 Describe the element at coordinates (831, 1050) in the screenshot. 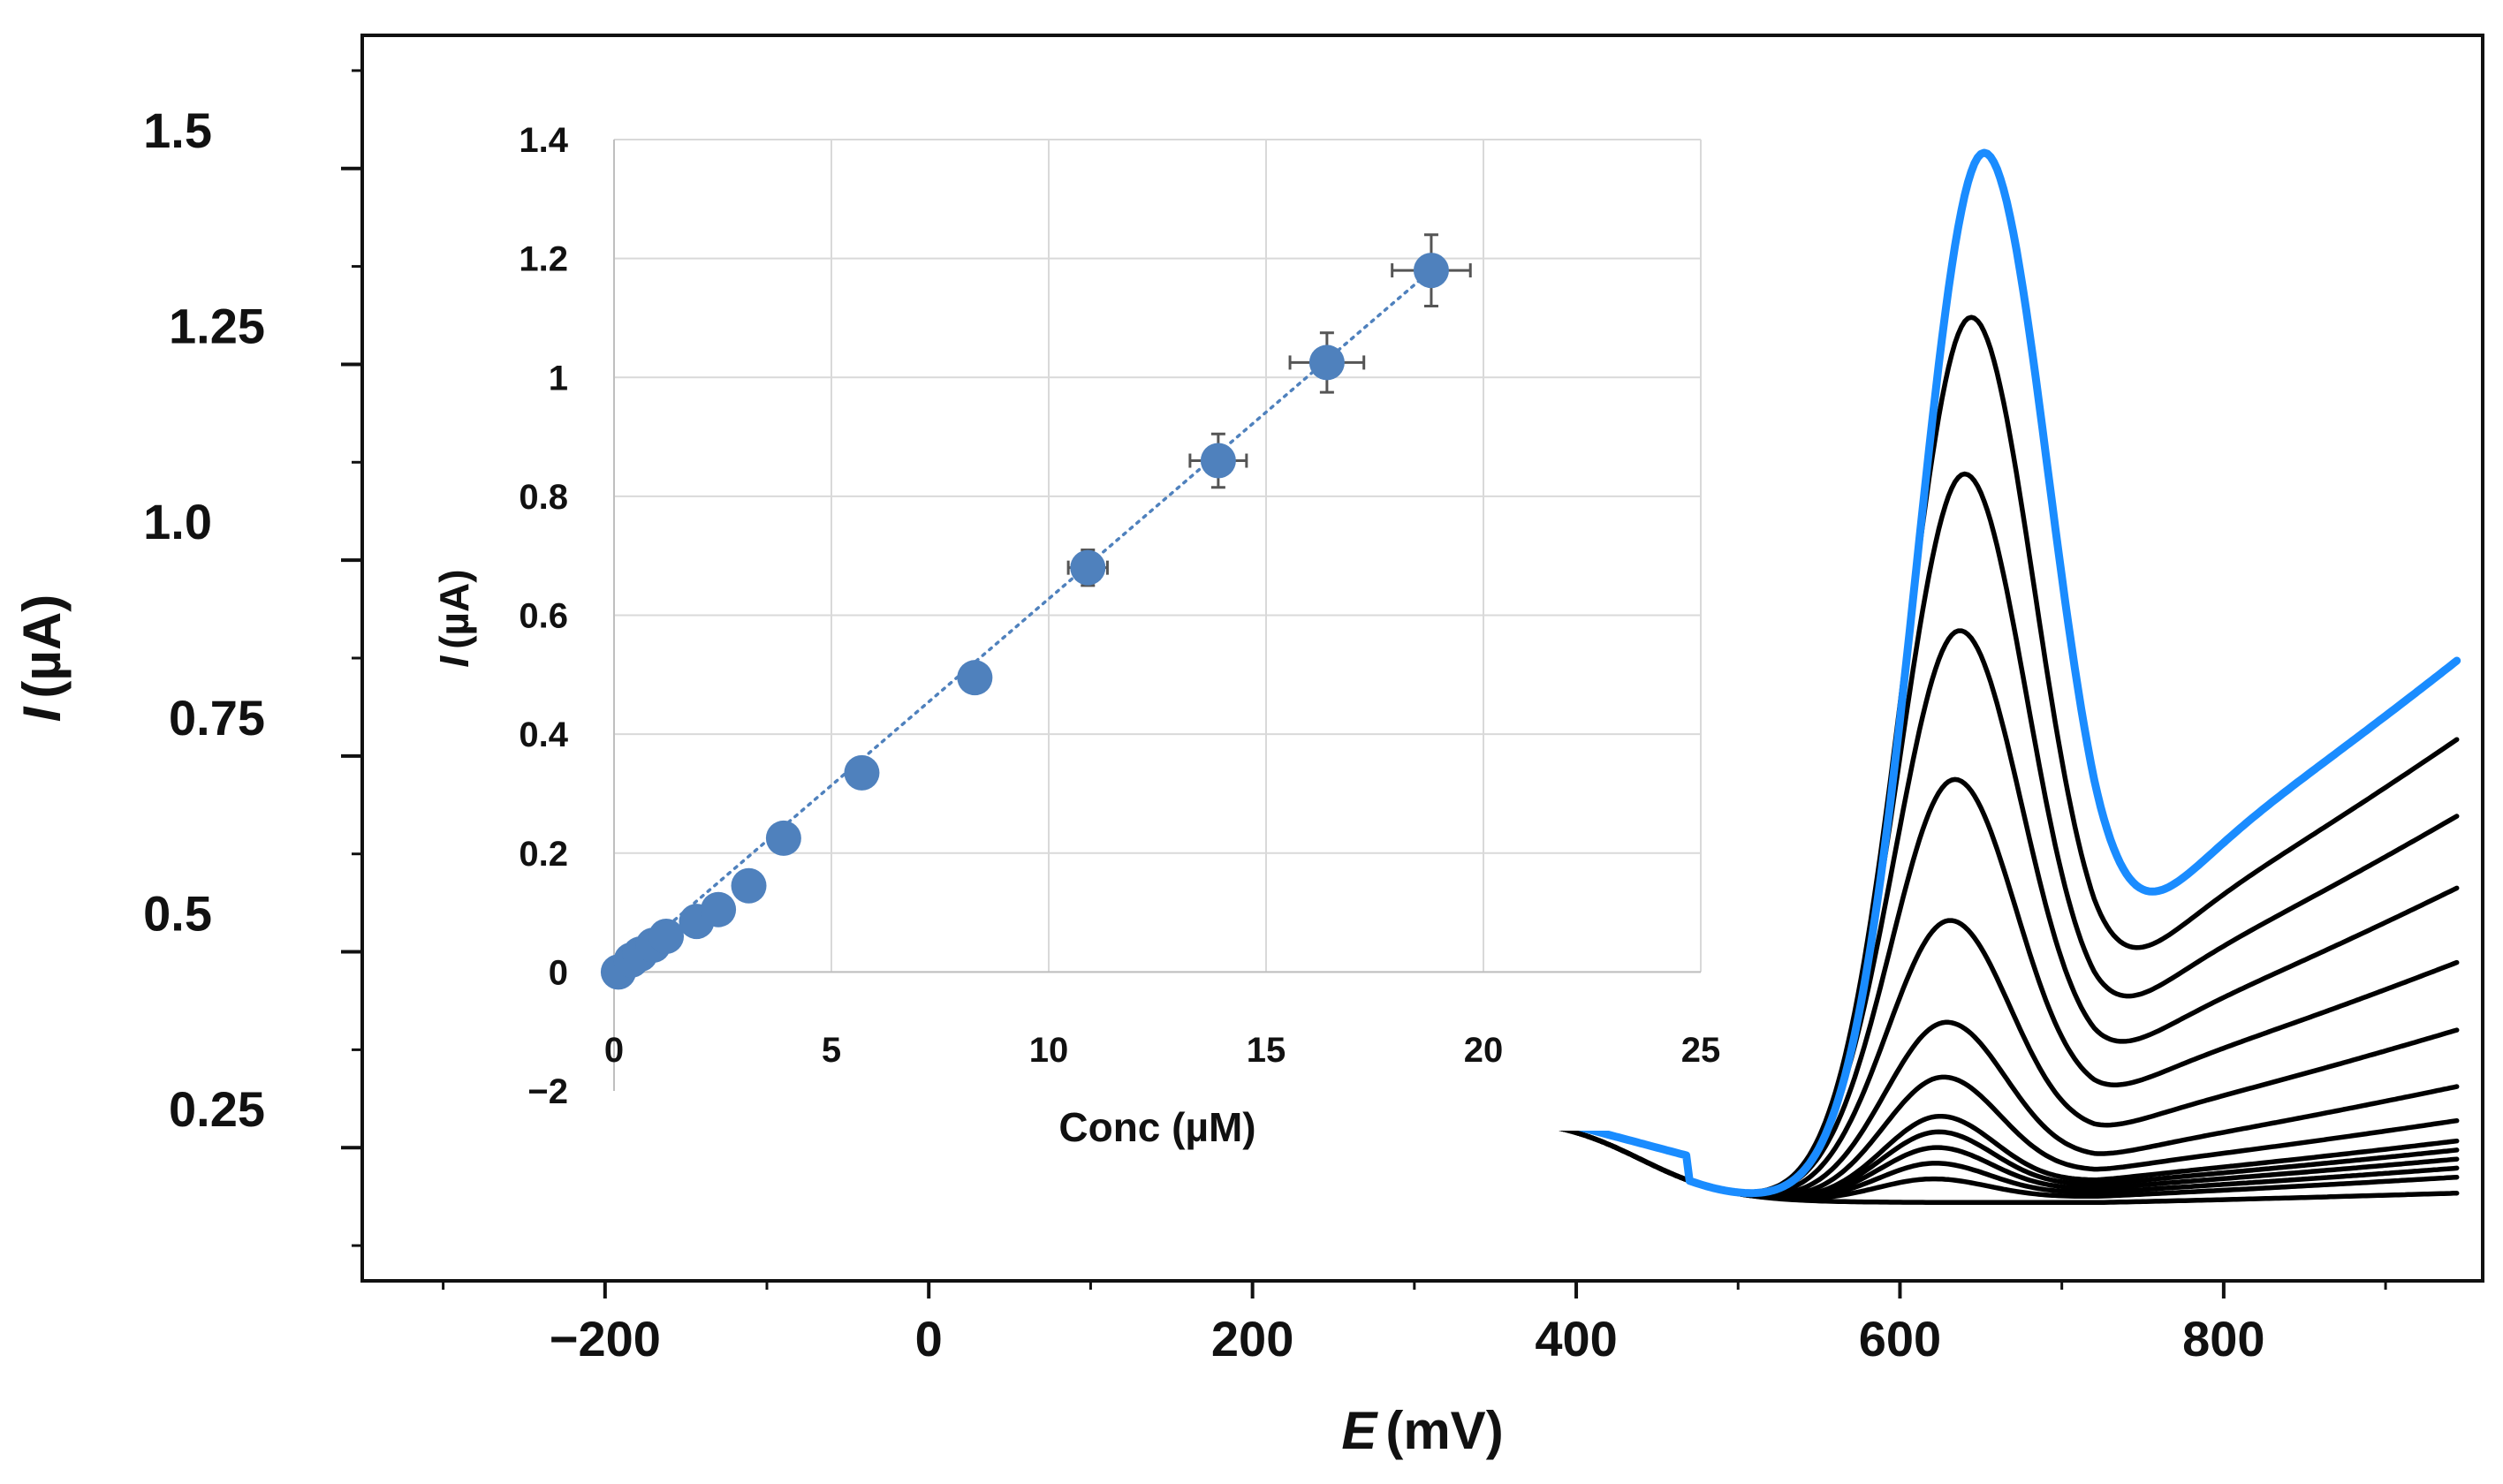

I see `inset-x-tick-label: 5` at that location.